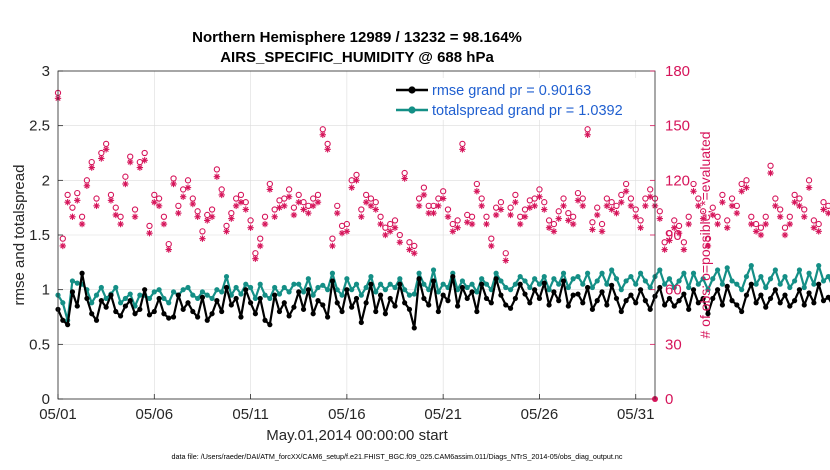  What do you see at coordinates (39, 235) in the screenshot?
I see `y-left-tick-label: 1.5` at bounding box center [39, 235].